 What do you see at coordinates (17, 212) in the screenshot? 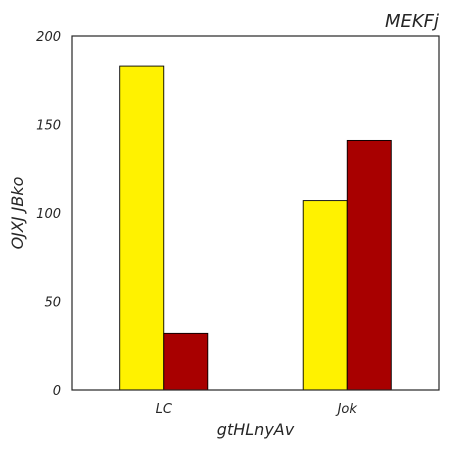
I see `y-axis-label: OJXJ JBko` at bounding box center [17, 212].